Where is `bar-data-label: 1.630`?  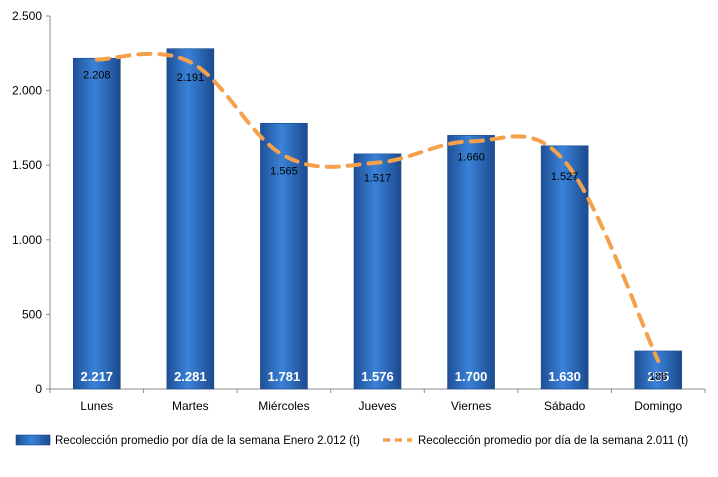 bar-data-label: 1.630 is located at coordinates (564, 376).